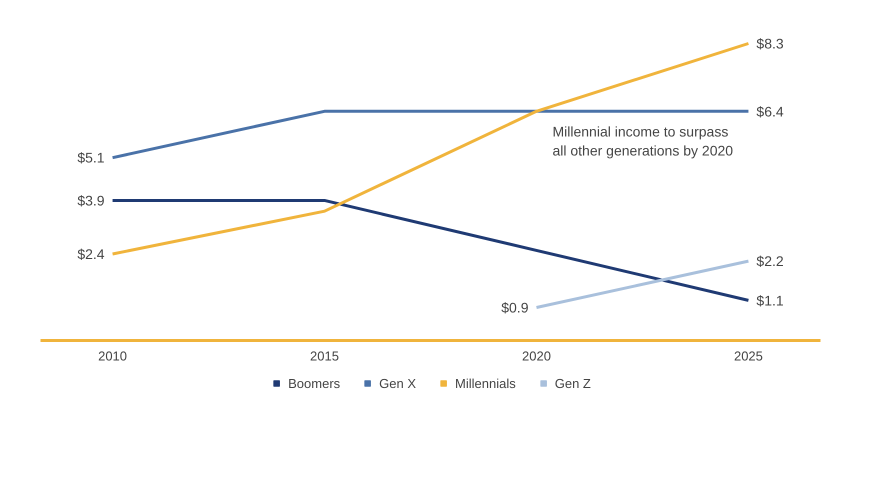 This screenshot has height=479, width=870. Describe the element at coordinates (397, 383) in the screenshot. I see `legend-label: Gen X` at that location.